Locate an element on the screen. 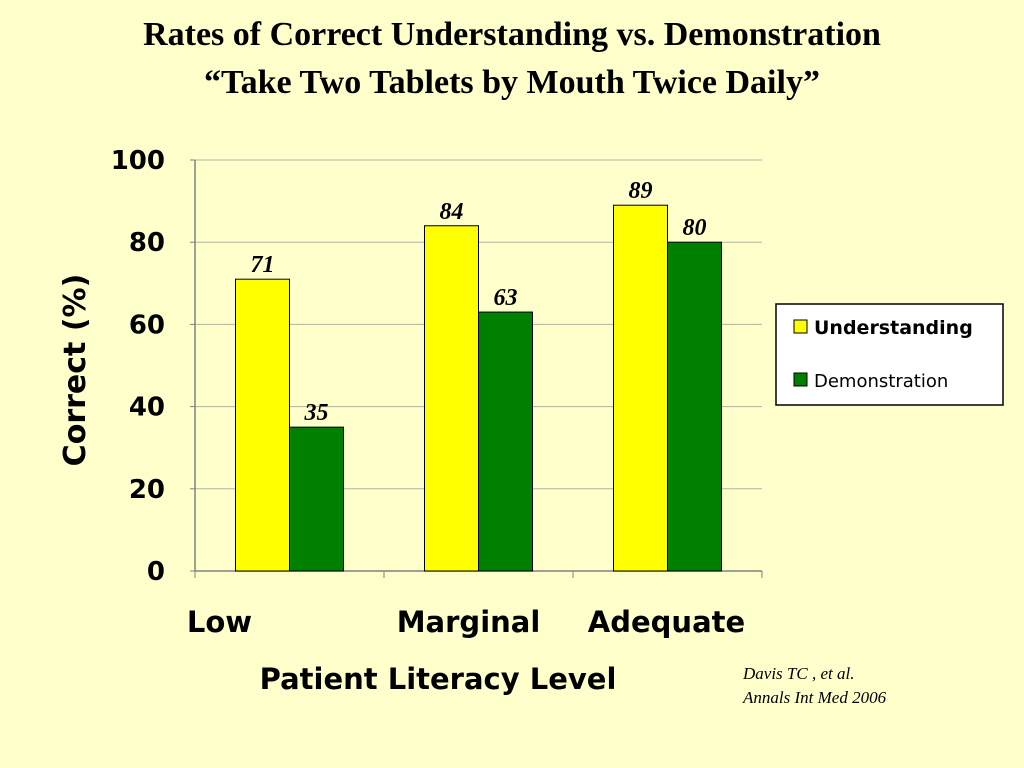 Image resolution: width=1024 pixels, height=768 pixels. legend-swatch-understanding is located at coordinates (800, 326).